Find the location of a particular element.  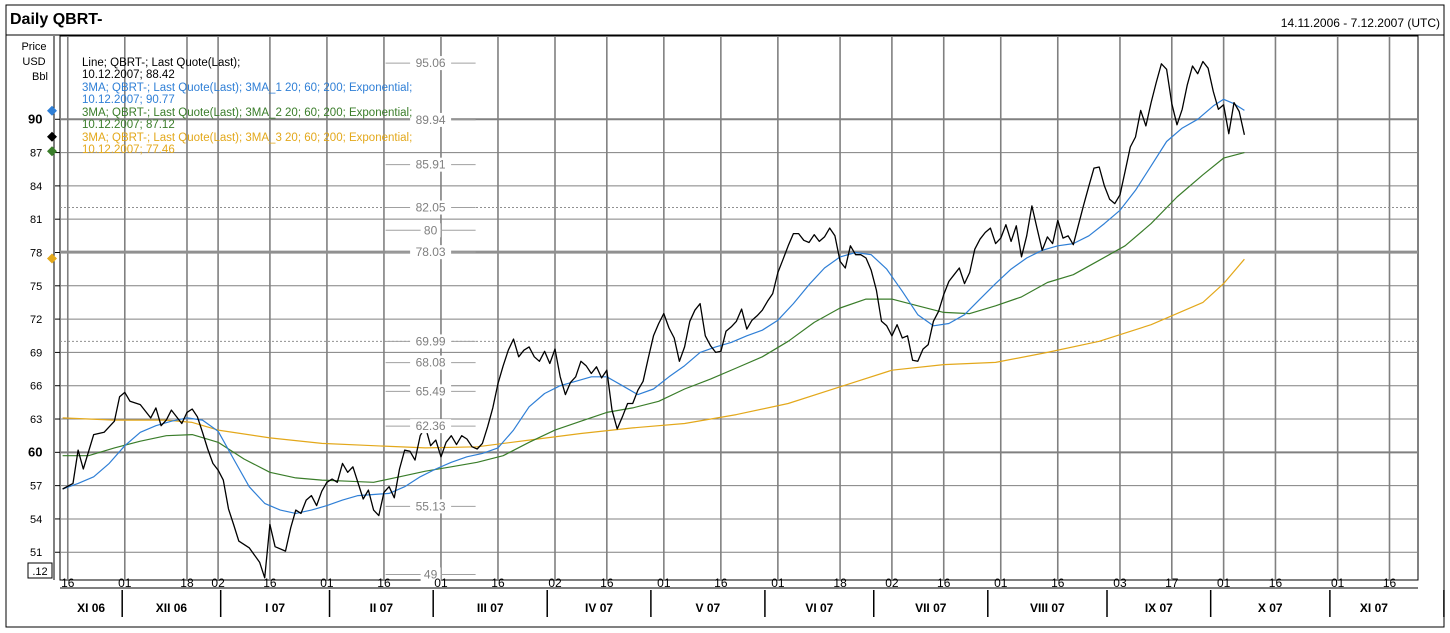

y-tick-label: 78 is located at coordinates (36, 253).